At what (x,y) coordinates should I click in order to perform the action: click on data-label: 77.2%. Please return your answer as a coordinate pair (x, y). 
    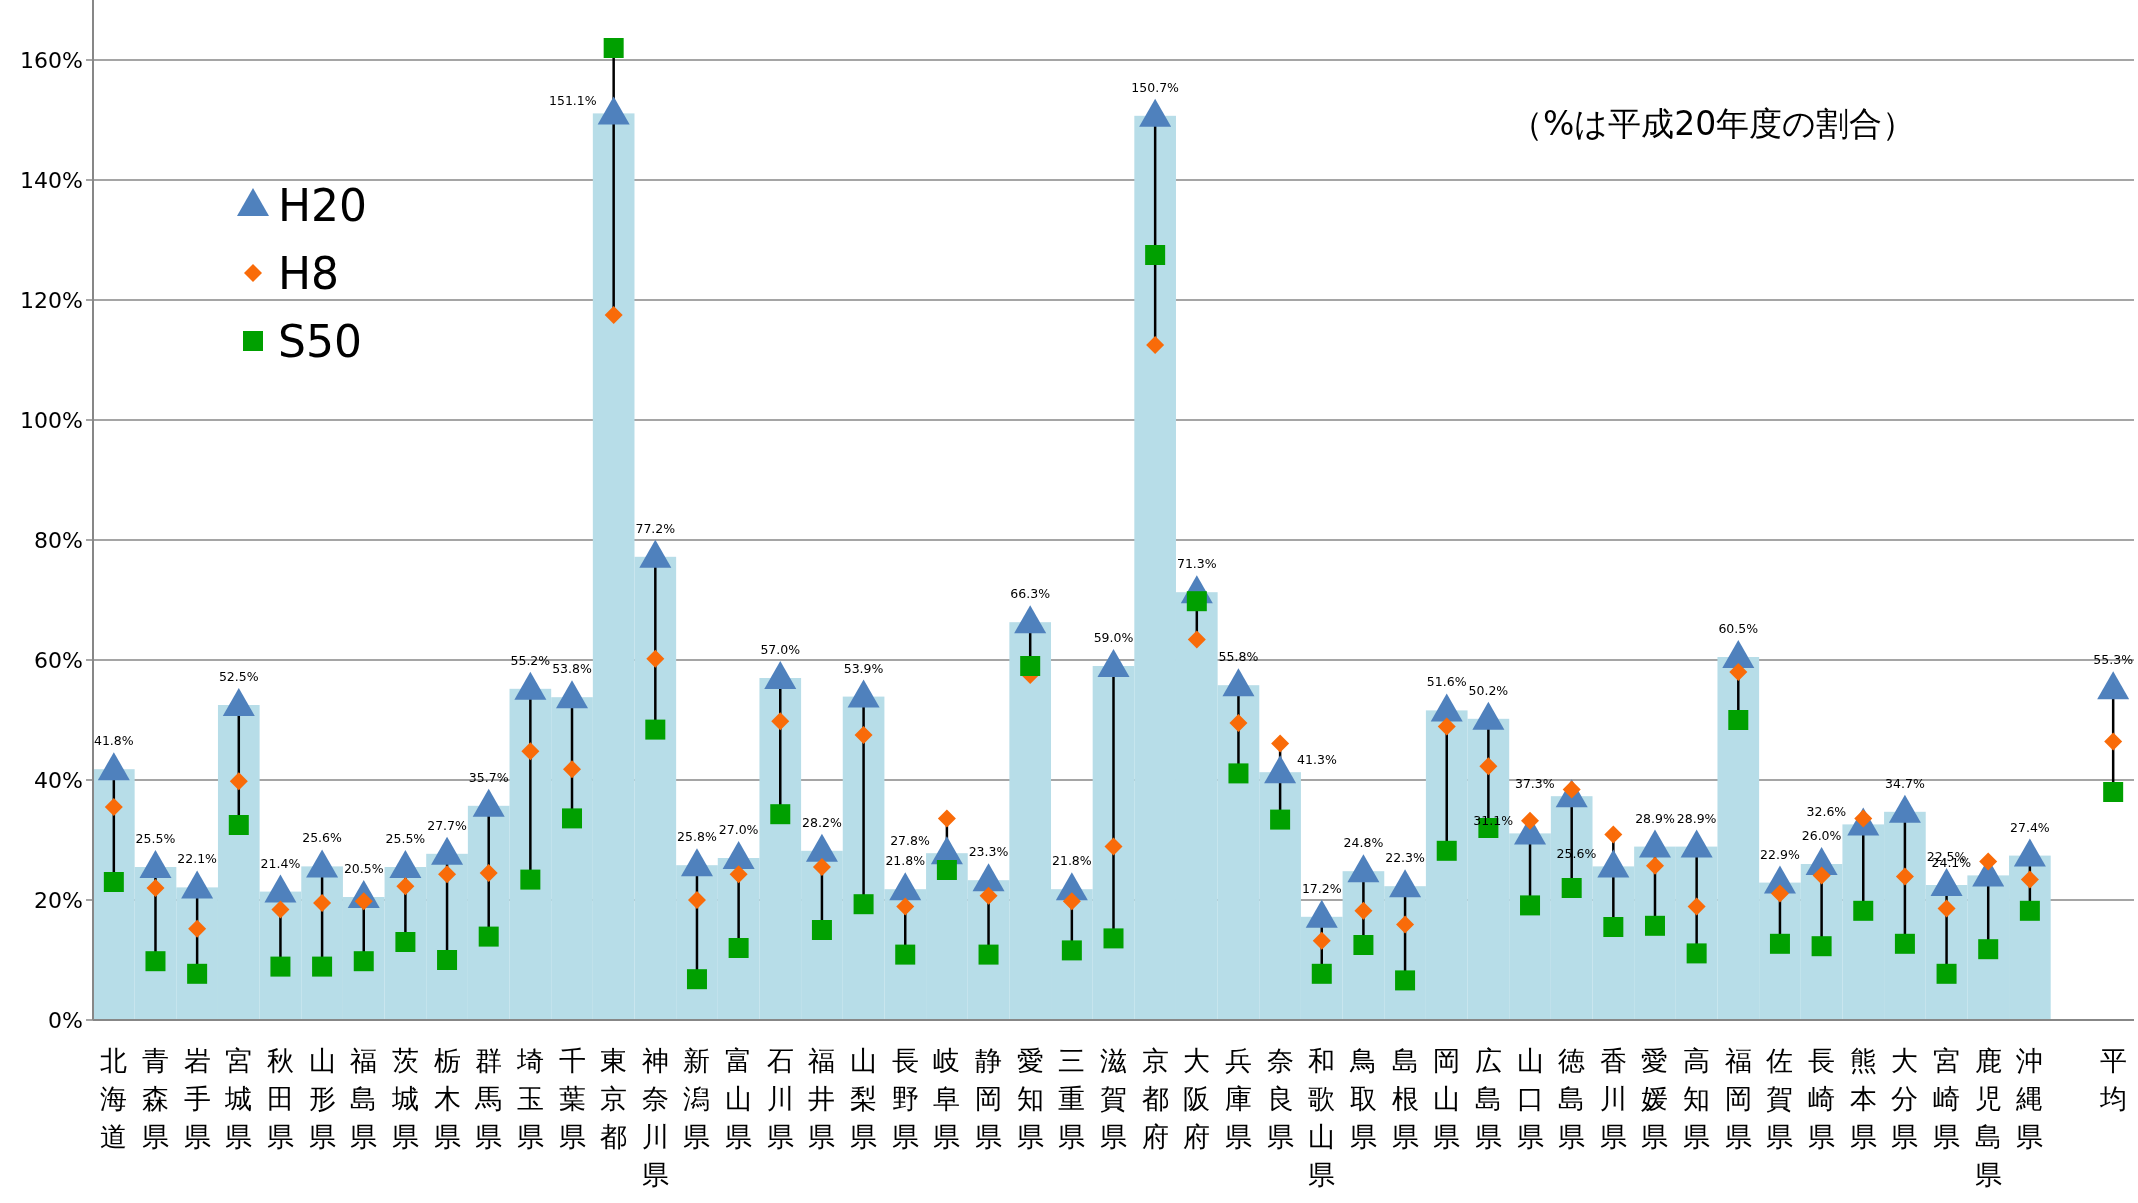
    Looking at the image, I should click on (655, 528).